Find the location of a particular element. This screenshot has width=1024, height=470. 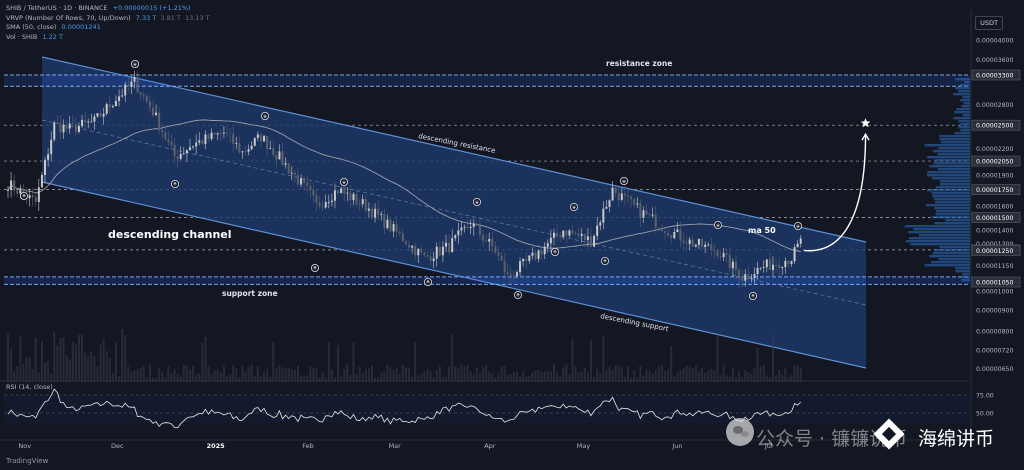

time-axis: Nov Dec 2025 Feb Mar Apr May Jun Jul is located at coordinates (485, 444).